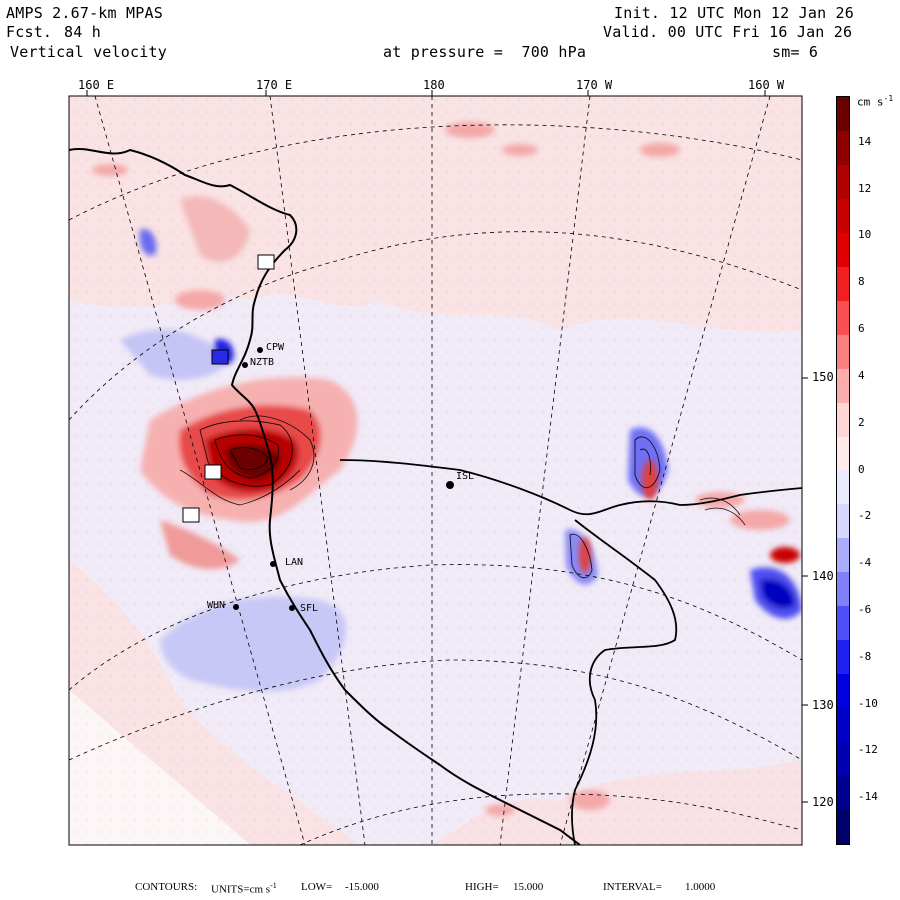 The image size is (900, 900). What do you see at coordinates (309, 608) in the screenshot?
I see `station-sfl: SFL` at bounding box center [309, 608].